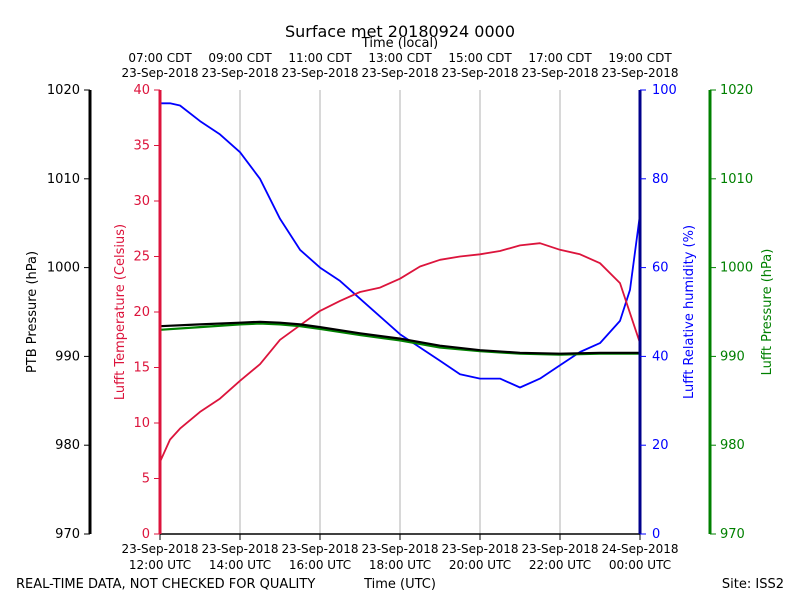  I want to click on temperature-axis-label: Lufft Temperature (Celsius), so click(120, 312).